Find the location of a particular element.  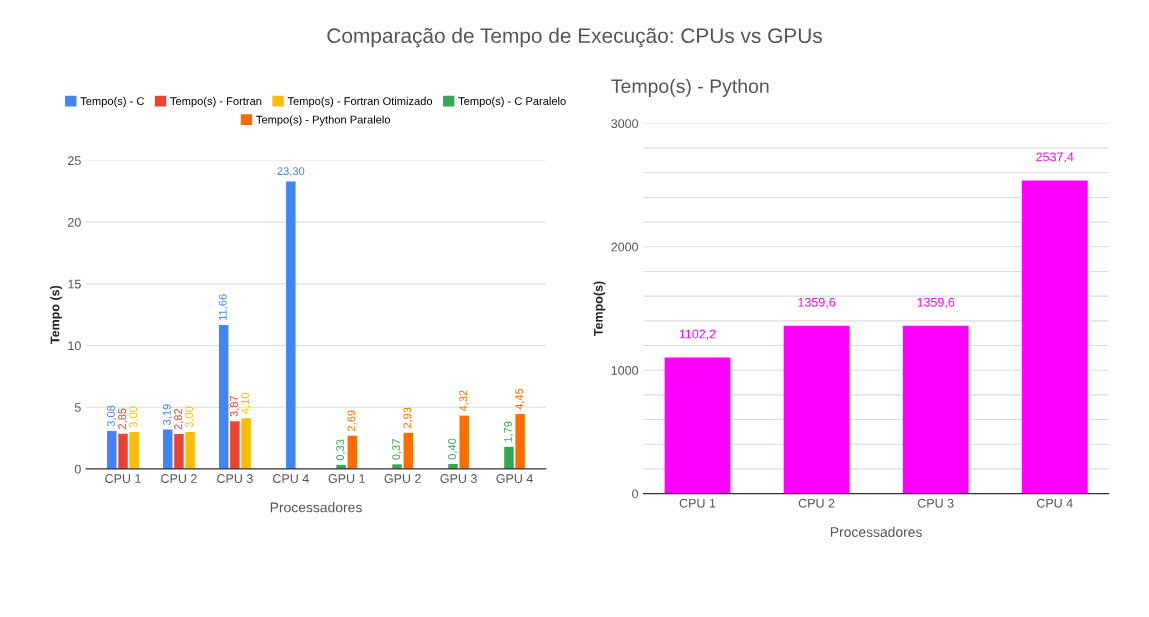

legend-label: Tempo(s) - Python Paralelo is located at coordinates (323, 120).